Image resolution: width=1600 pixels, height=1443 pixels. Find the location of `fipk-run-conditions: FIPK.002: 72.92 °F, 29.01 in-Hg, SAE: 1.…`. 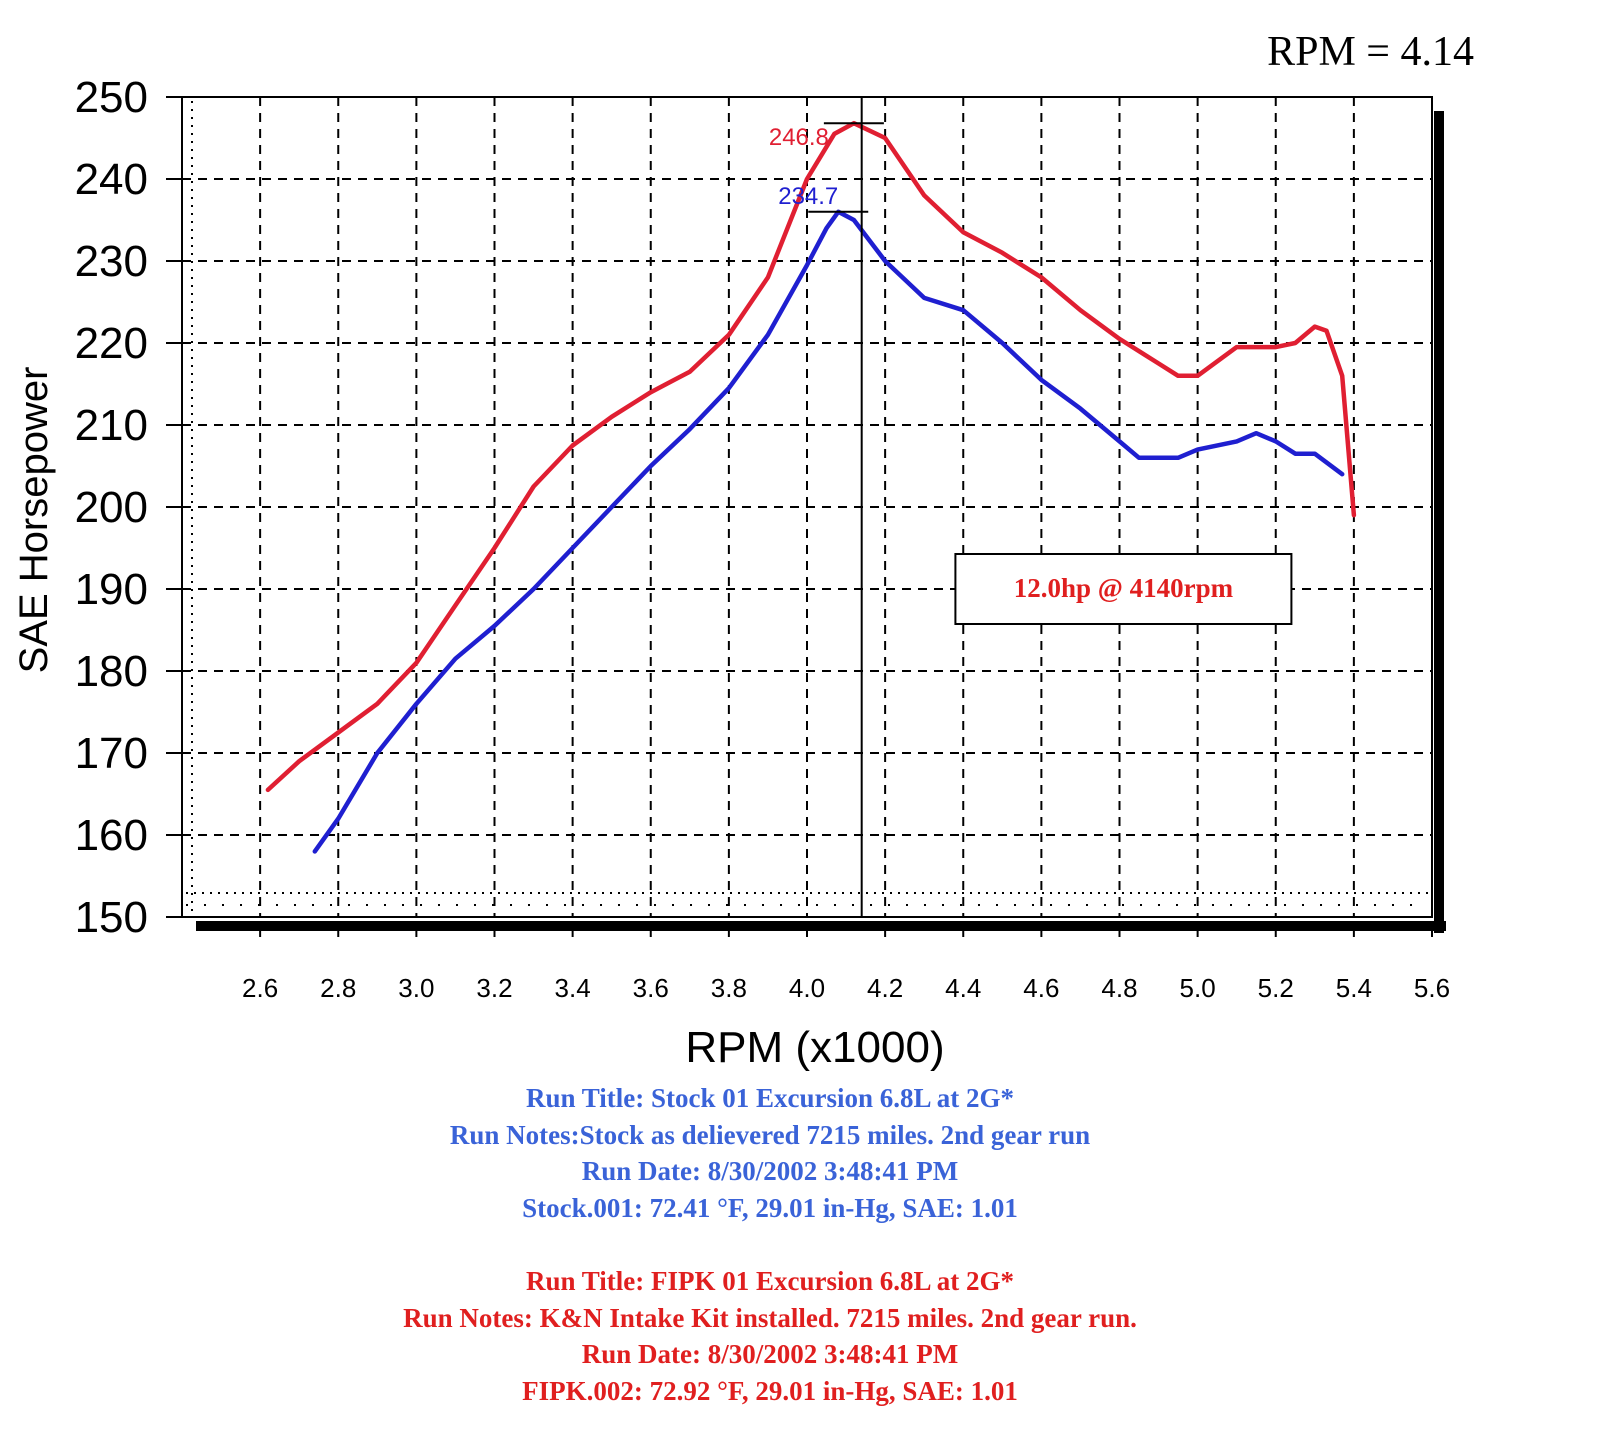

fipk-run-conditions: FIPK.002: 72.92 °F, 29.01 in-Hg, SAE: 1.… is located at coordinates (770, 1390).